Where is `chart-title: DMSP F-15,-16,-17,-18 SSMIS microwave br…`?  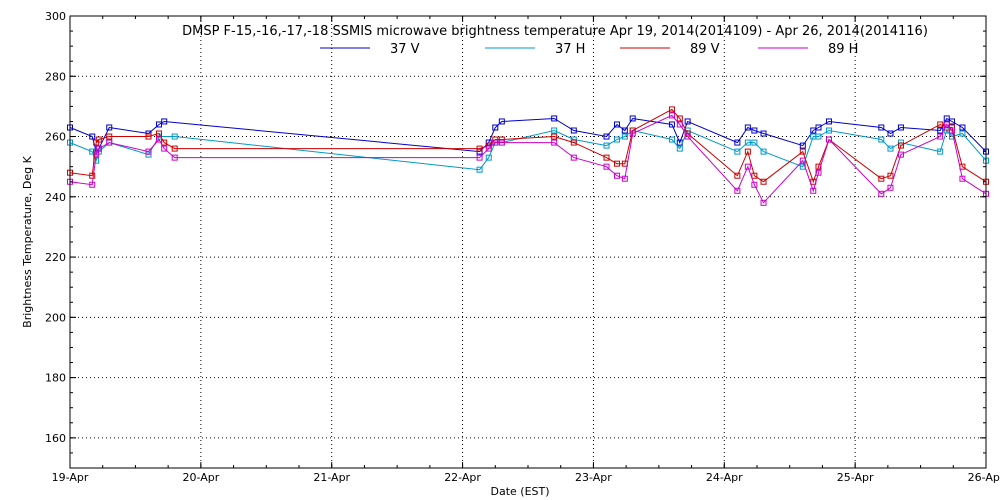
chart-title: DMSP F-15,-16,-17,-18 SSMIS microwave br… is located at coordinates (555, 31).